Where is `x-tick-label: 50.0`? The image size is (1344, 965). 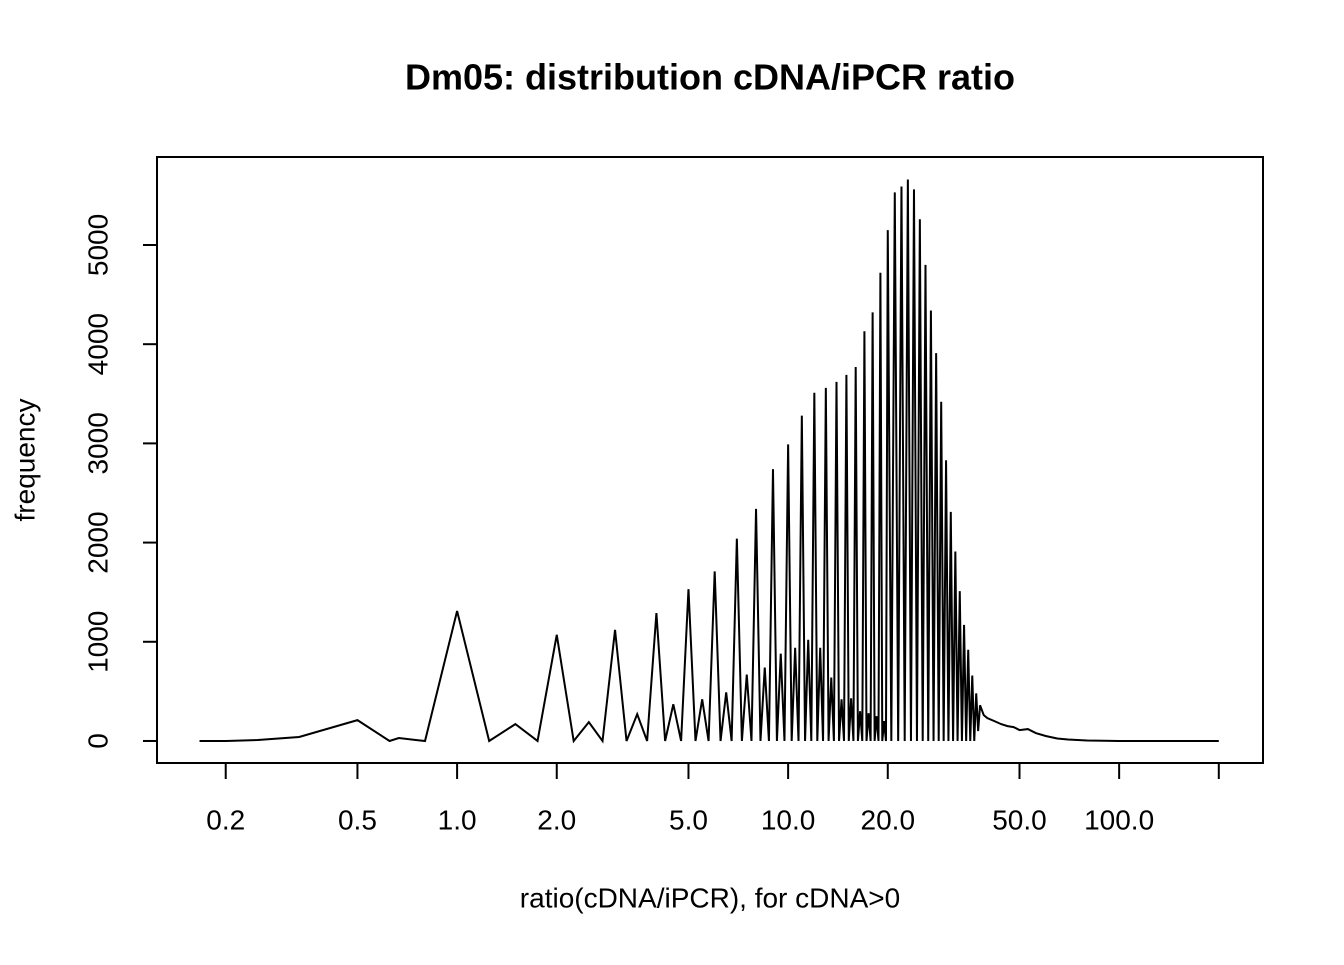
x-tick-label: 50.0 is located at coordinates (1019, 819).